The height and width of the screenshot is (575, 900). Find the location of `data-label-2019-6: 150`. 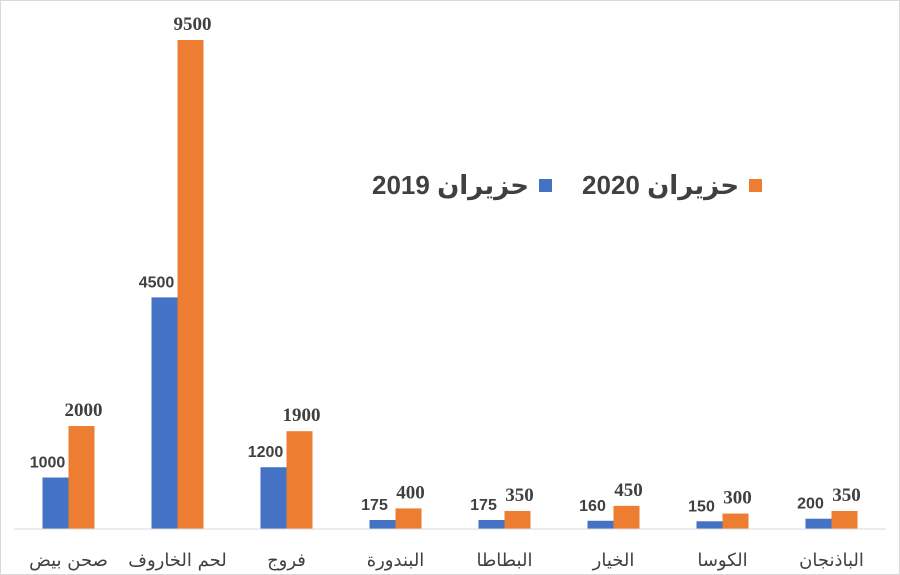

data-label-2019-6: 150 is located at coordinates (701, 506).